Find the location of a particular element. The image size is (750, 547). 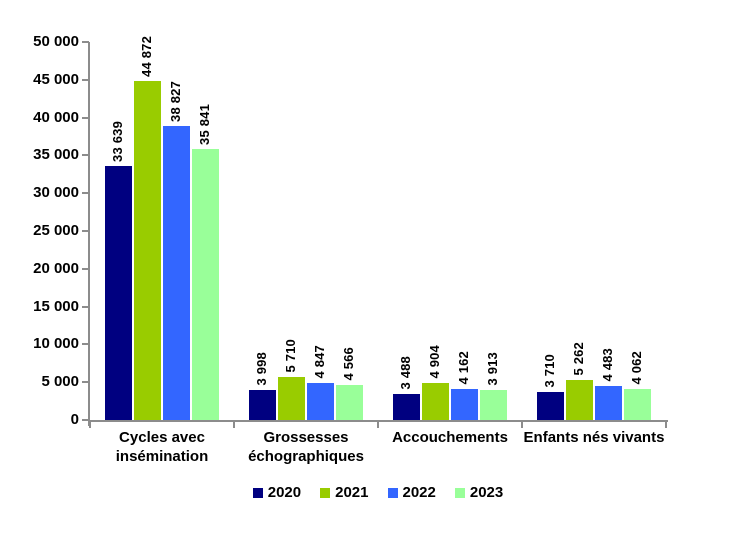

y-axis-tick-label: 0 is located at coordinates (74, 419).